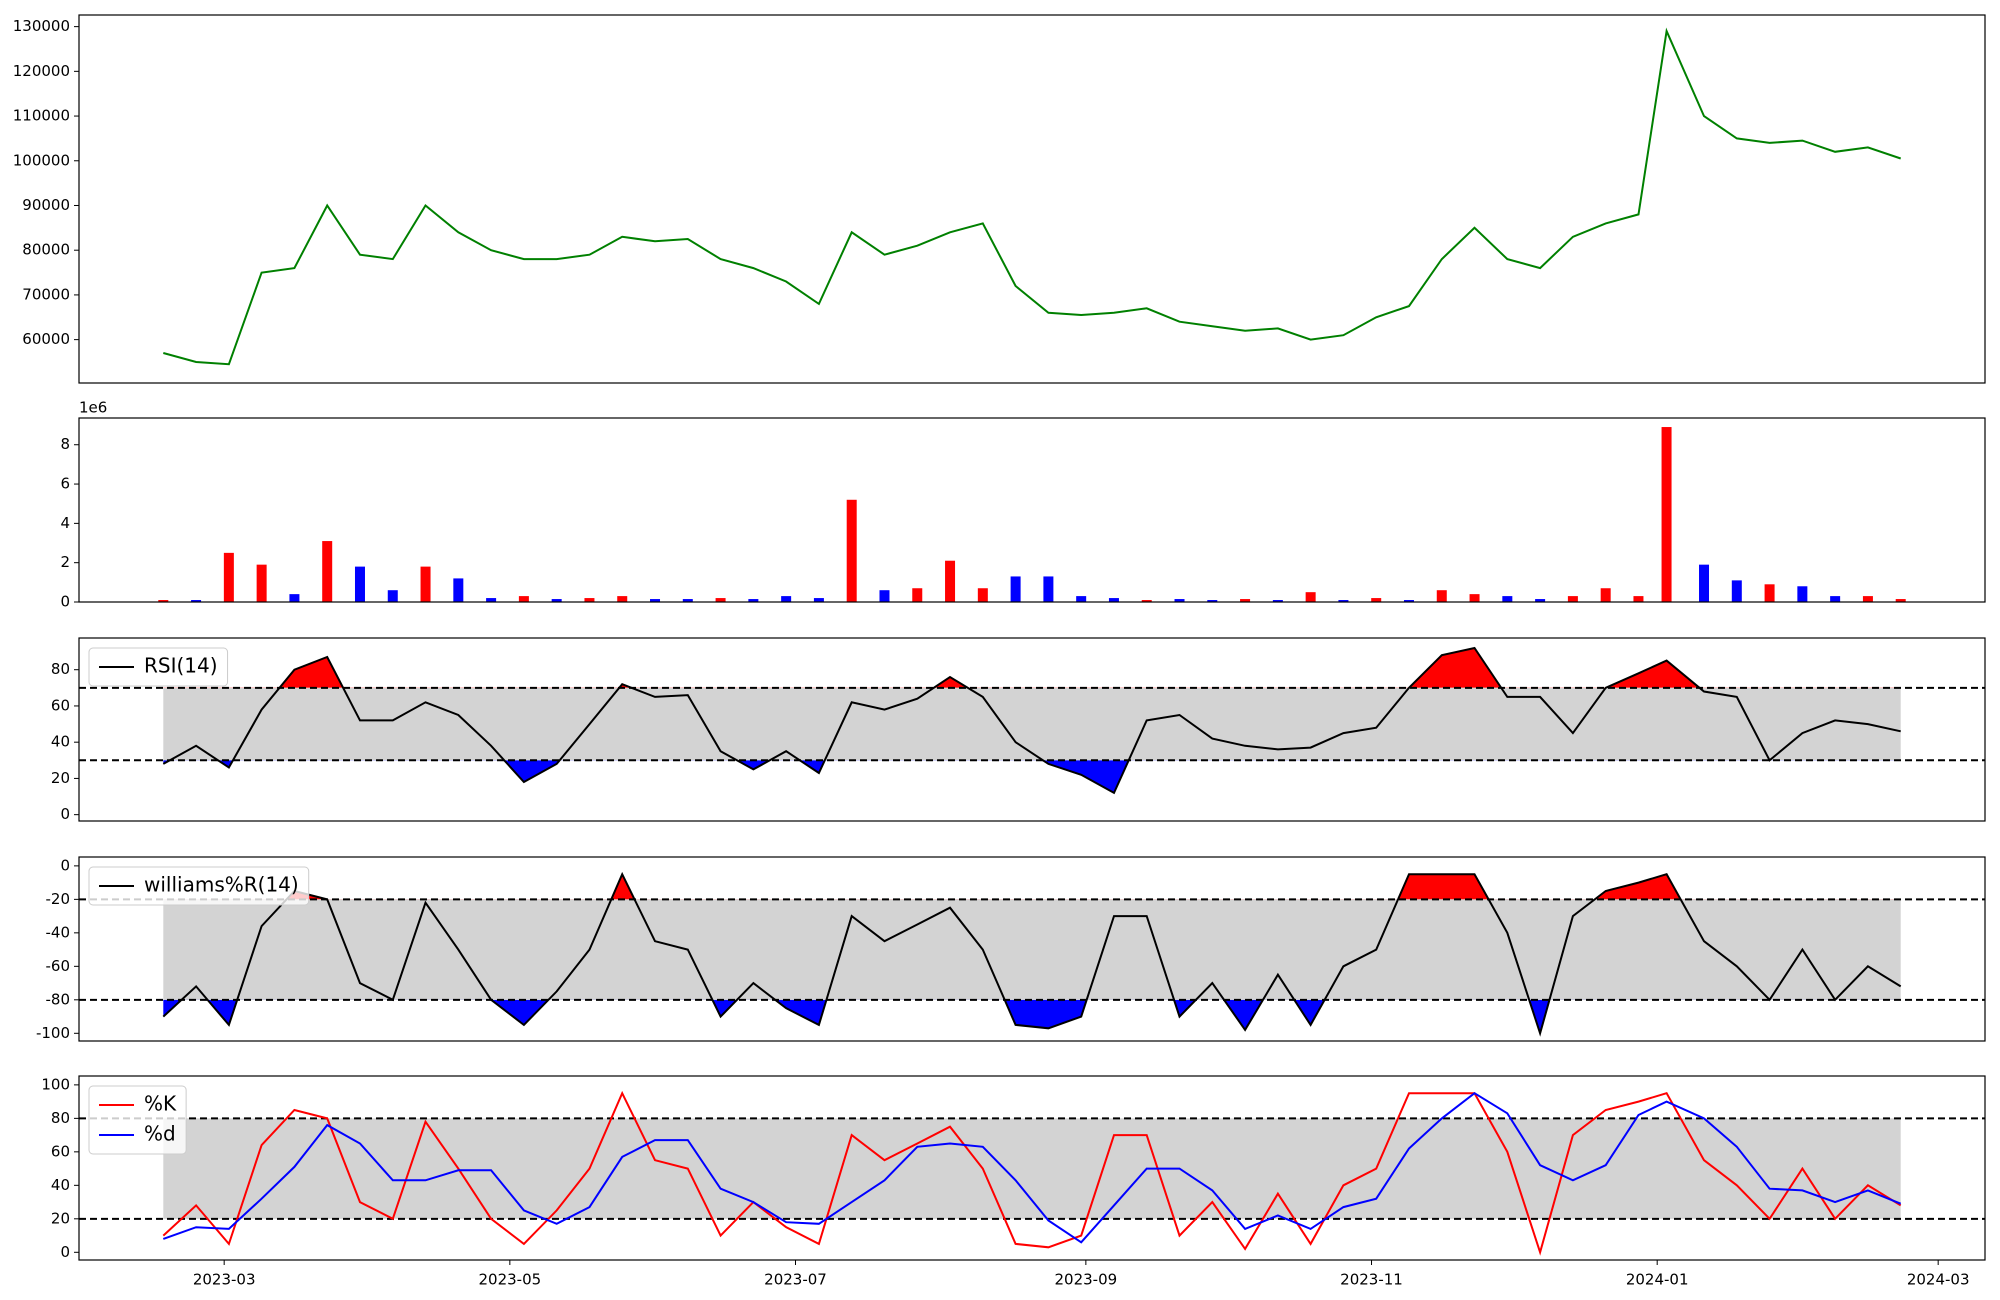 The width and height of the screenshot is (2000, 1300). What do you see at coordinates (65, 444) in the screenshot?
I see `y-tick-label: 8` at bounding box center [65, 444].